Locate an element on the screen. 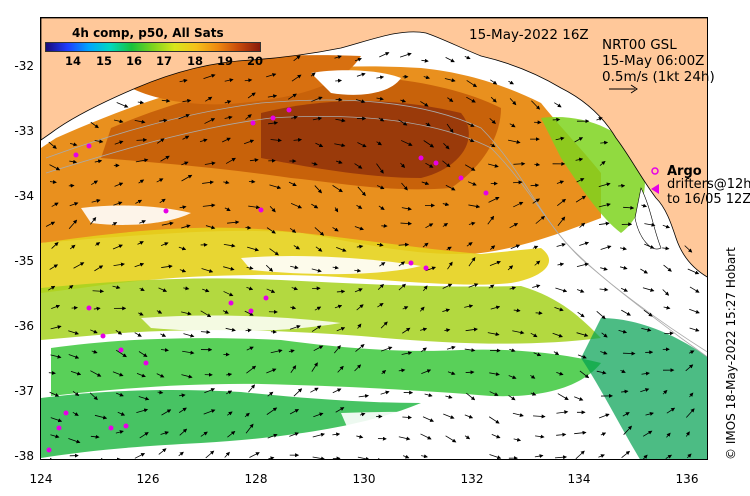 This screenshot has width=750, height=496. colorbar-tick: 17 is located at coordinates (163, 61).